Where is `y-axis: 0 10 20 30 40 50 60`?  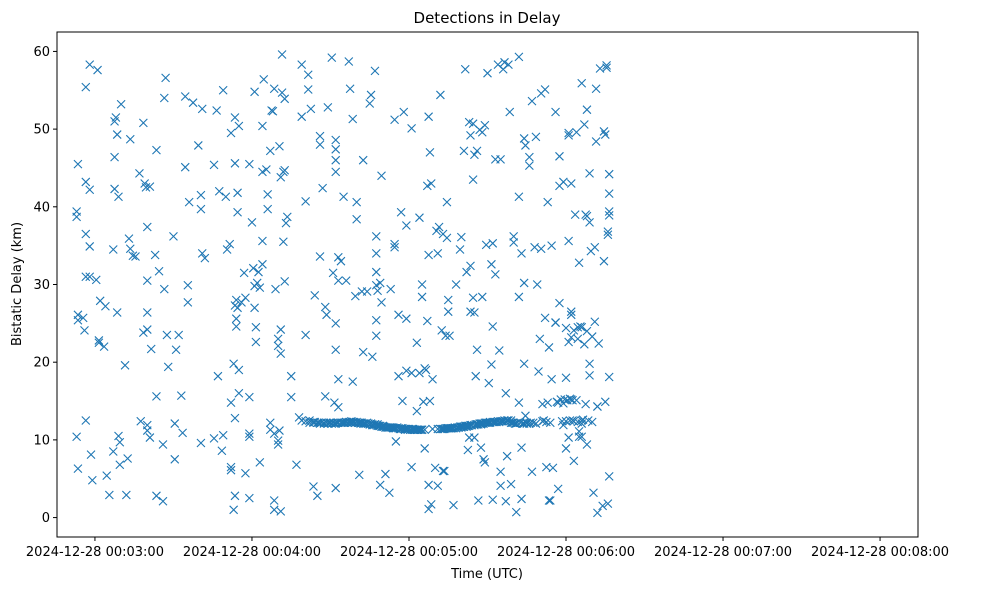 y-axis: 0 10 20 30 40 50 60 is located at coordinates (45, 285).